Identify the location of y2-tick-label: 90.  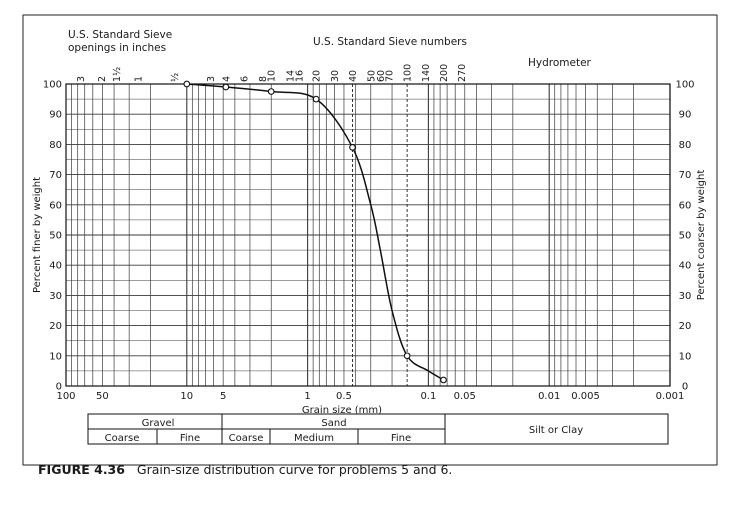
(685, 115).